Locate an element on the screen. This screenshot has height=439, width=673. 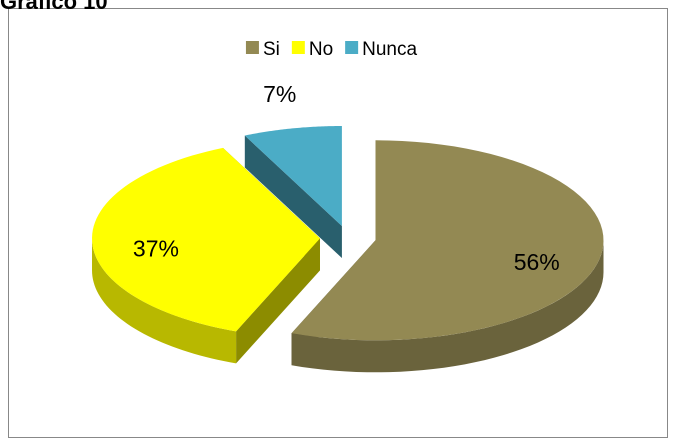
legend-label: Si is located at coordinates (271, 49).